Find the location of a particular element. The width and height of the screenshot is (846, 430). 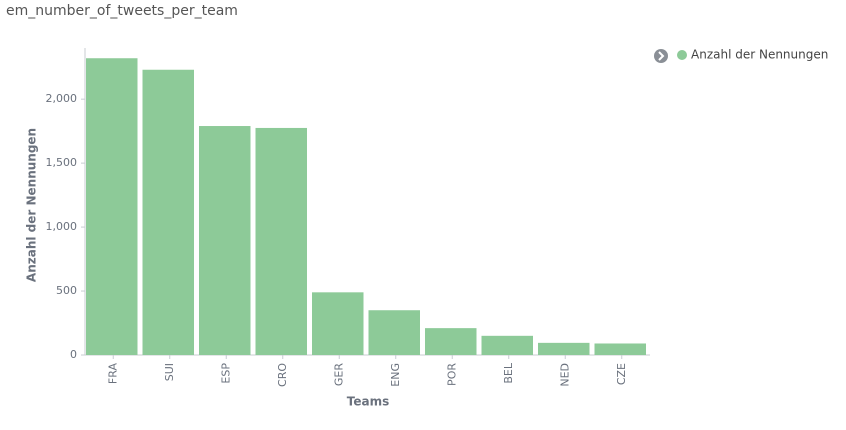

legend-label: Anzahl der Nennungen is located at coordinates (759, 55).